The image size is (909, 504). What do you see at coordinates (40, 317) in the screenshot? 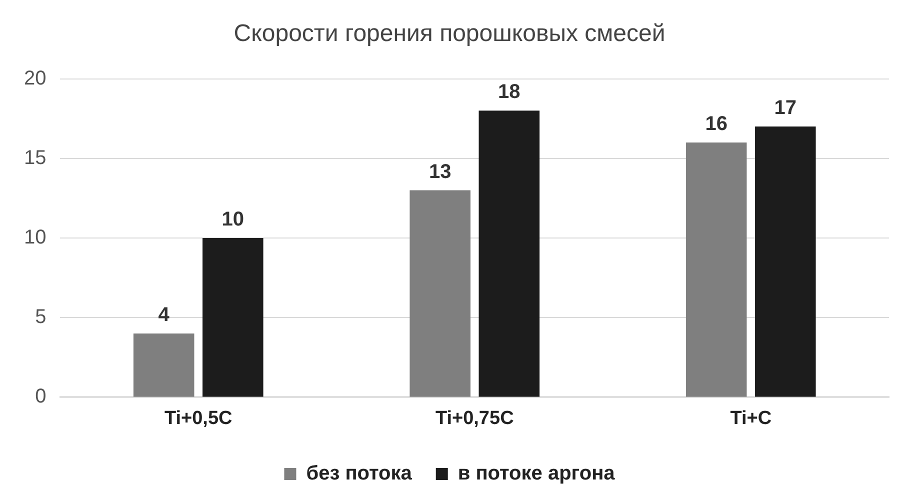
I see `y-tick-label: 5` at bounding box center [40, 317].